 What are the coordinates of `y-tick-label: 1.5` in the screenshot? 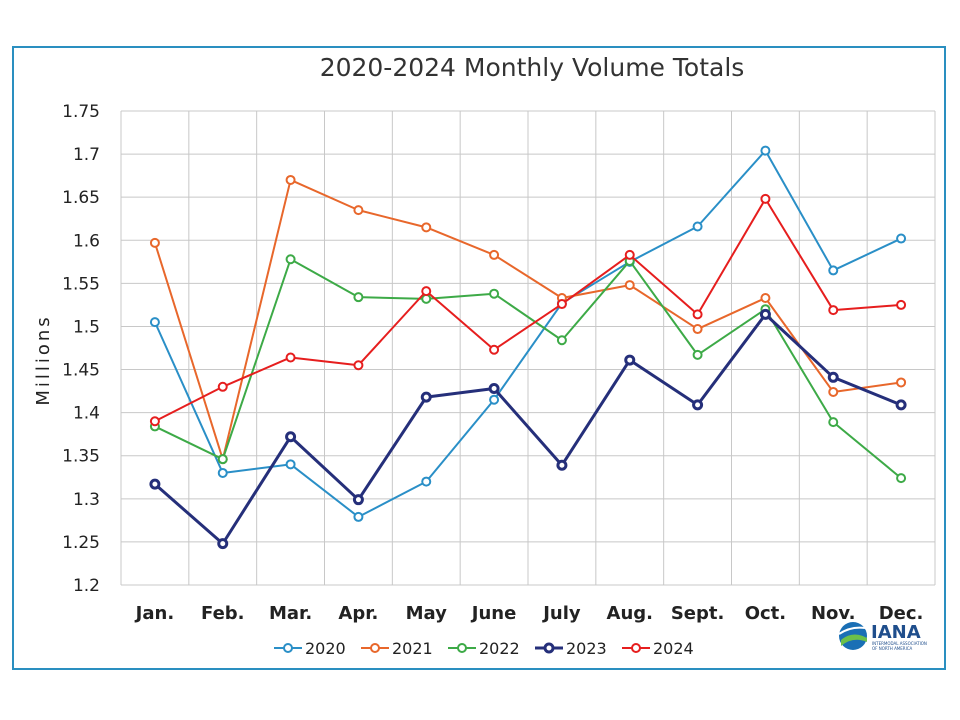 It's located at (86, 327).